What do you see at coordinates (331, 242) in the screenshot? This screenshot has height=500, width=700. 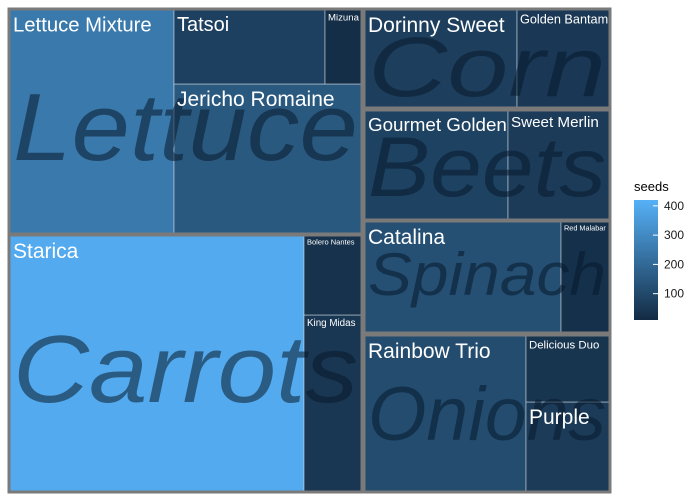 I see `tile-label-bolero-nantes: Bolero Nantes` at bounding box center [331, 242].